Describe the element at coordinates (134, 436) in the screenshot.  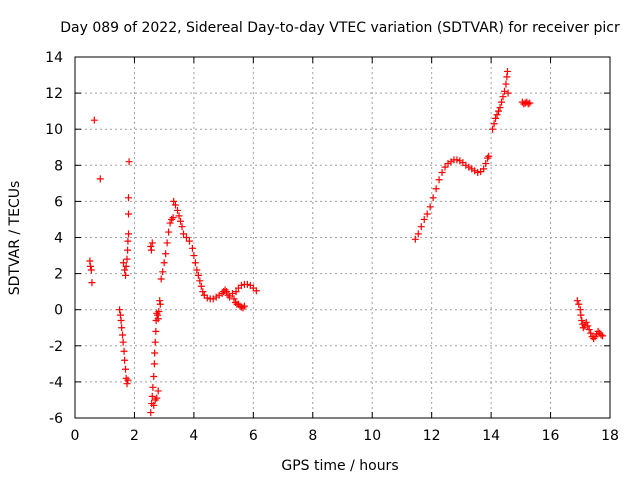
I see `x-tick-label: 2` at that location.